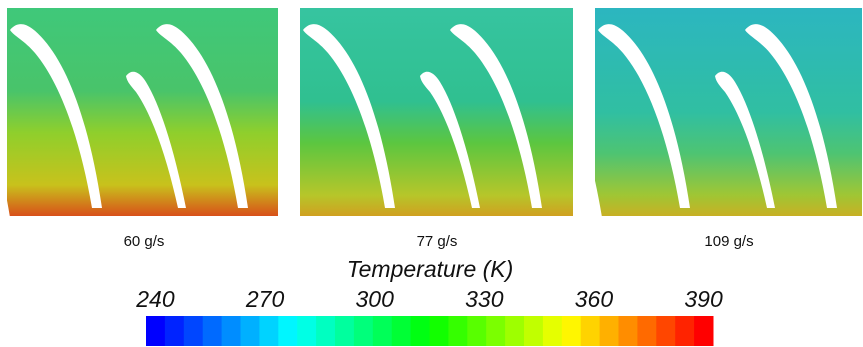 The height and width of the screenshot is (347, 863). I want to click on colorbar-tick-label: 390, so click(703, 299).